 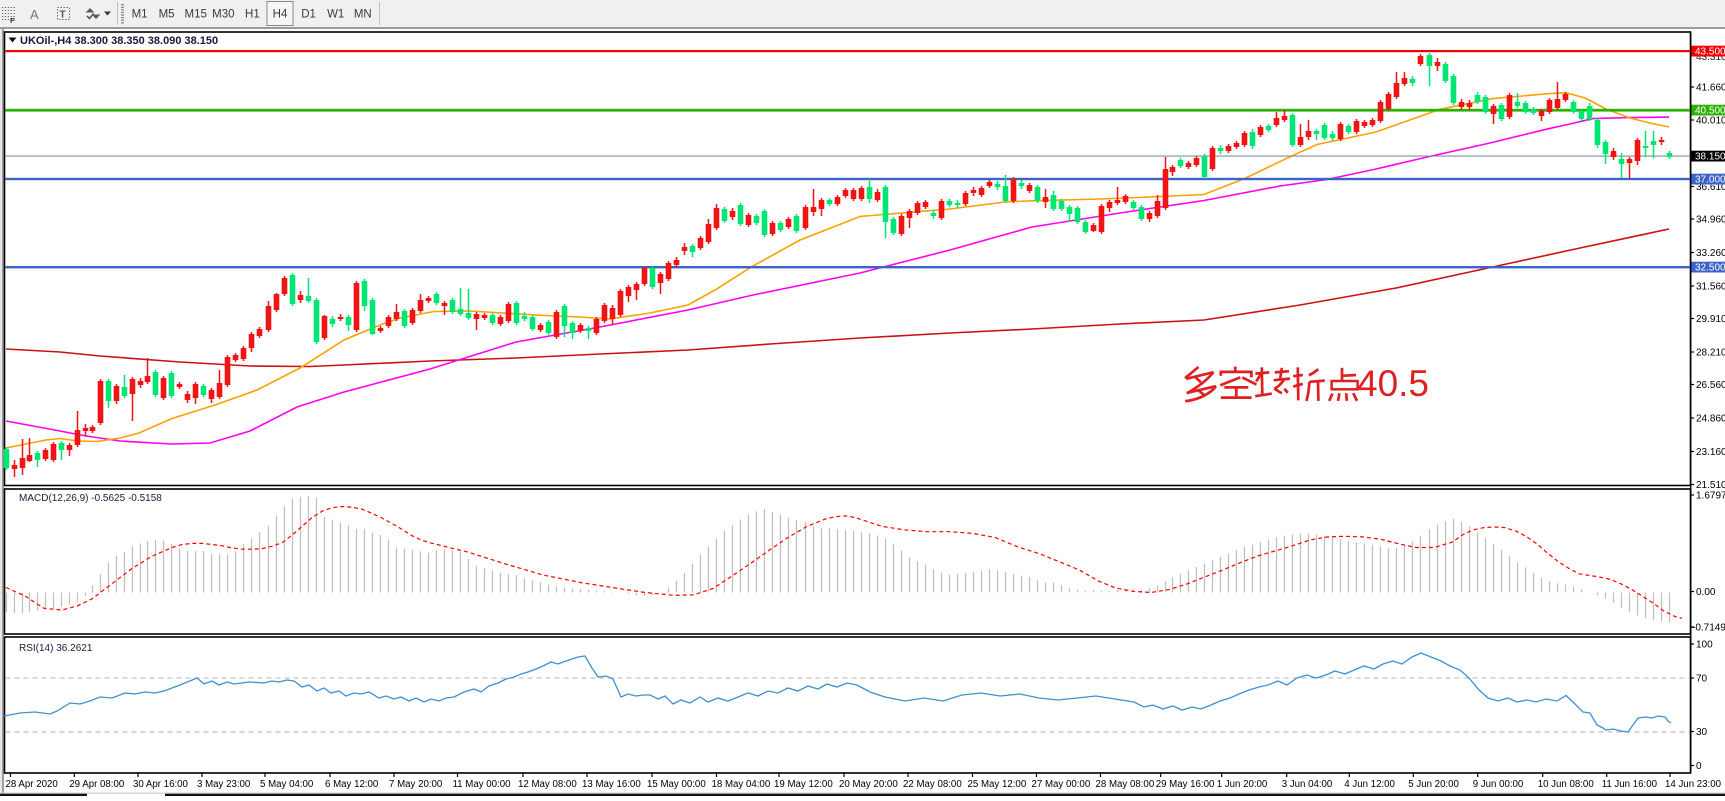 What do you see at coordinates (335, 15) in the screenshot?
I see `svg-text: W1` at bounding box center [335, 15].